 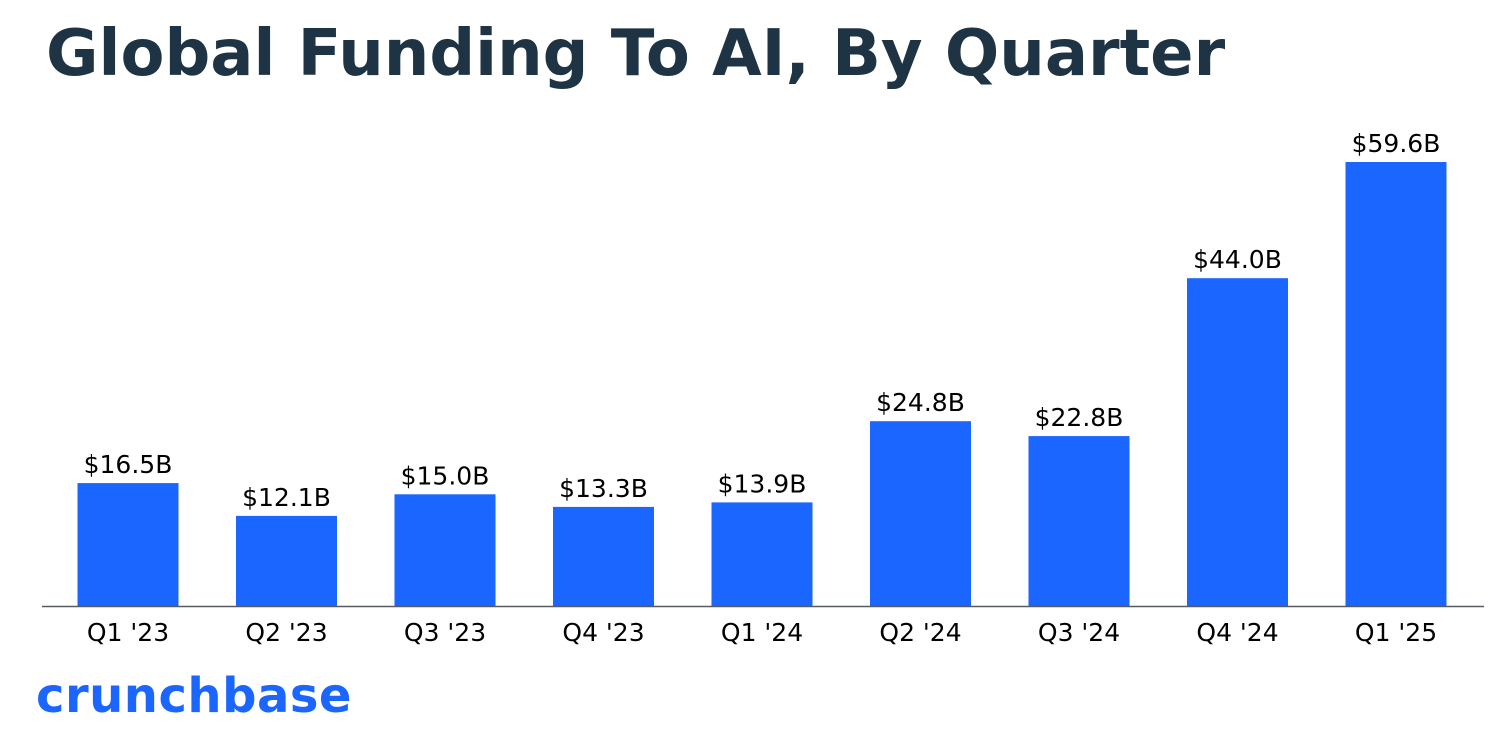 I want to click on value-label-q1-24: $13.9B, so click(x=762, y=483).